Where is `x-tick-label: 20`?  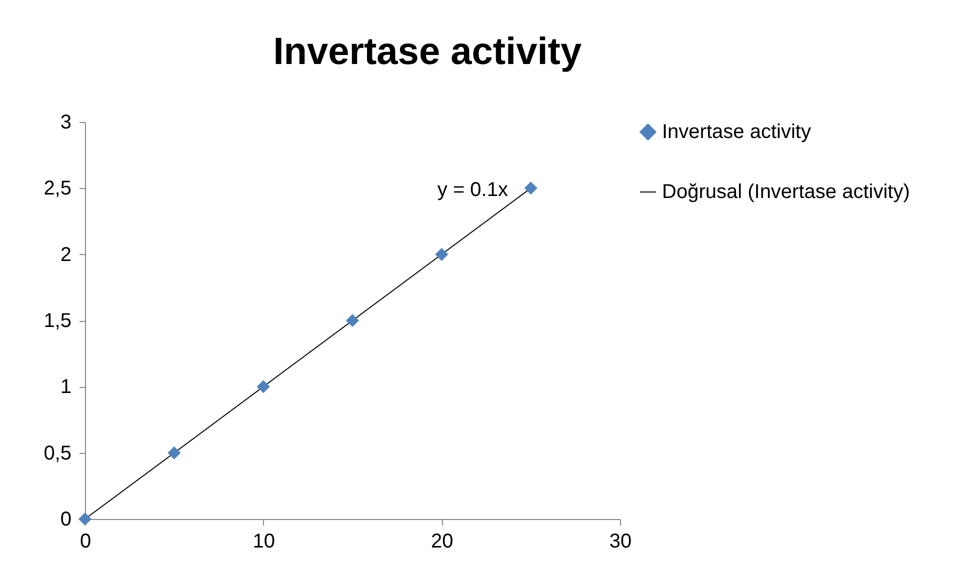
x-tick-label: 20 is located at coordinates (442, 541).